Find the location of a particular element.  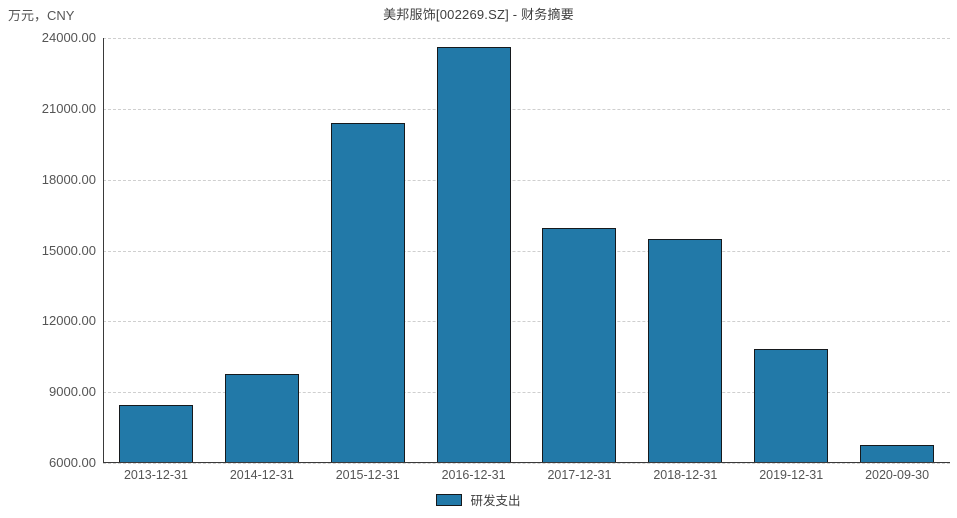

y-axis-tick-label: 18000.00 is located at coordinates (68, 179).